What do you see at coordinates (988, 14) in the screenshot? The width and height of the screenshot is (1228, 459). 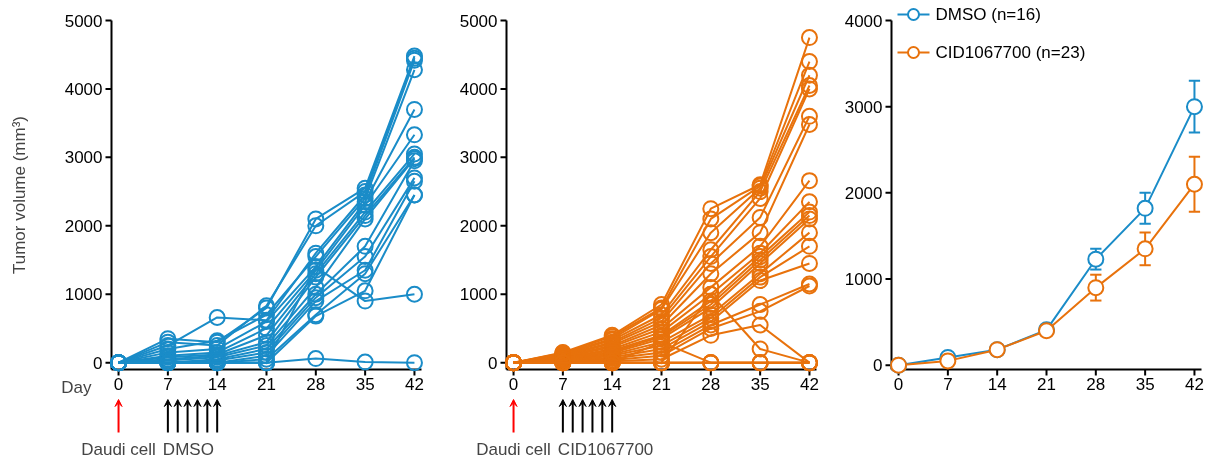 I see `legend-label: DMSO (n=16)` at bounding box center [988, 14].